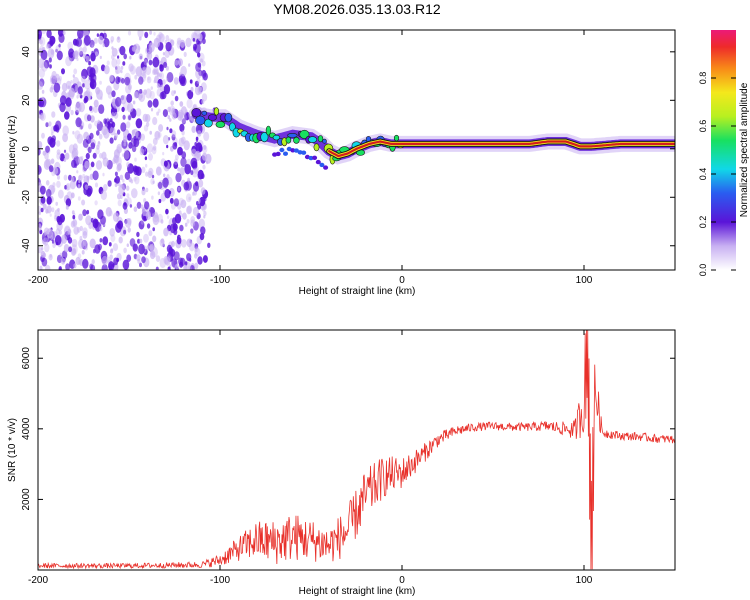 This screenshot has width=750, height=600. I want to click on spectrogram-y-label: Frequency (Hz), so click(12, 150).